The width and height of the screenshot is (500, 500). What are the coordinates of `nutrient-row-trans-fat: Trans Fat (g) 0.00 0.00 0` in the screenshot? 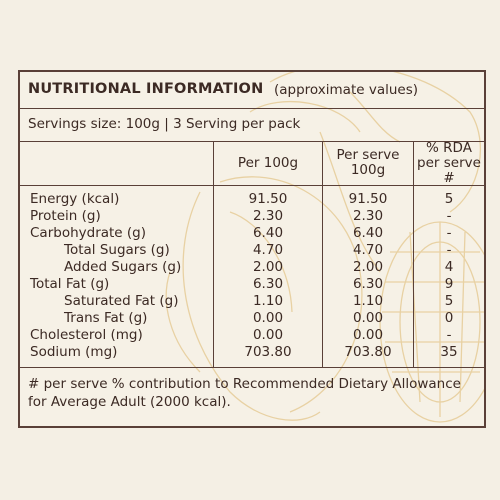 It's located at (252, 318).